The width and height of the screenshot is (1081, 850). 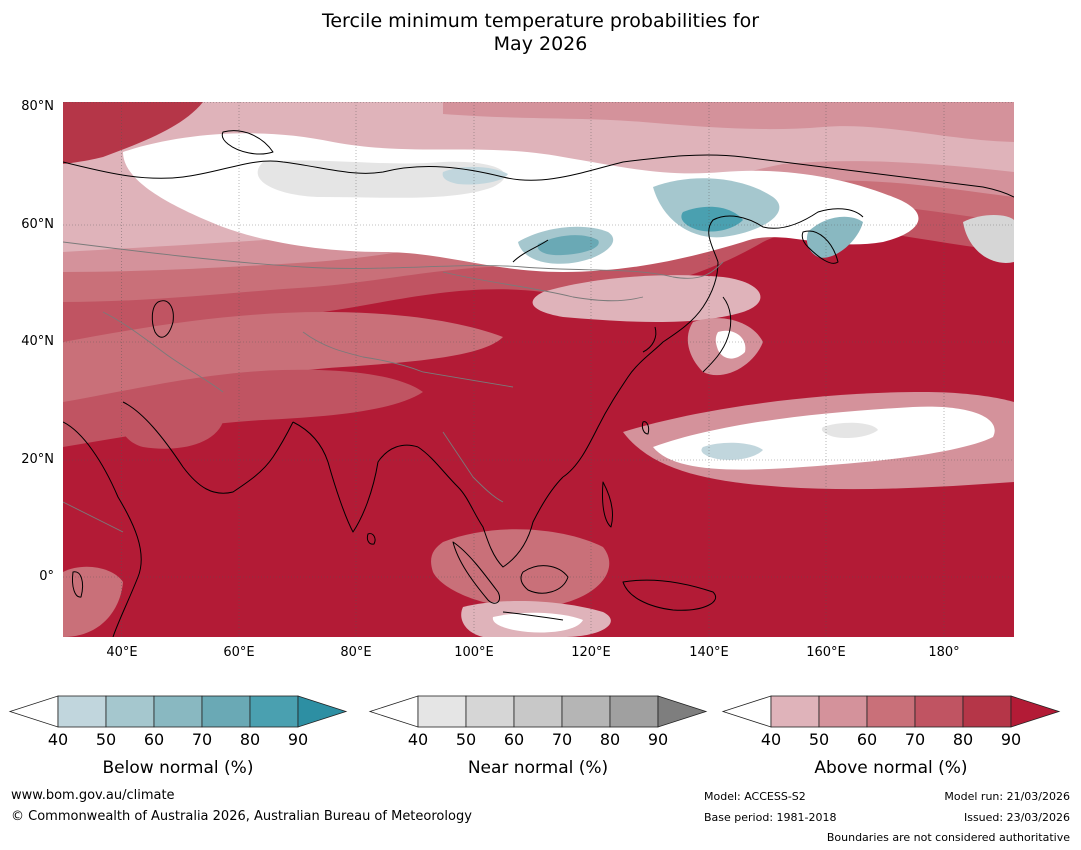 What do you see at coordinates (178, 711) in the screenshot?
I see `colorbar-below-swatches` at bounding box center [178, 711].